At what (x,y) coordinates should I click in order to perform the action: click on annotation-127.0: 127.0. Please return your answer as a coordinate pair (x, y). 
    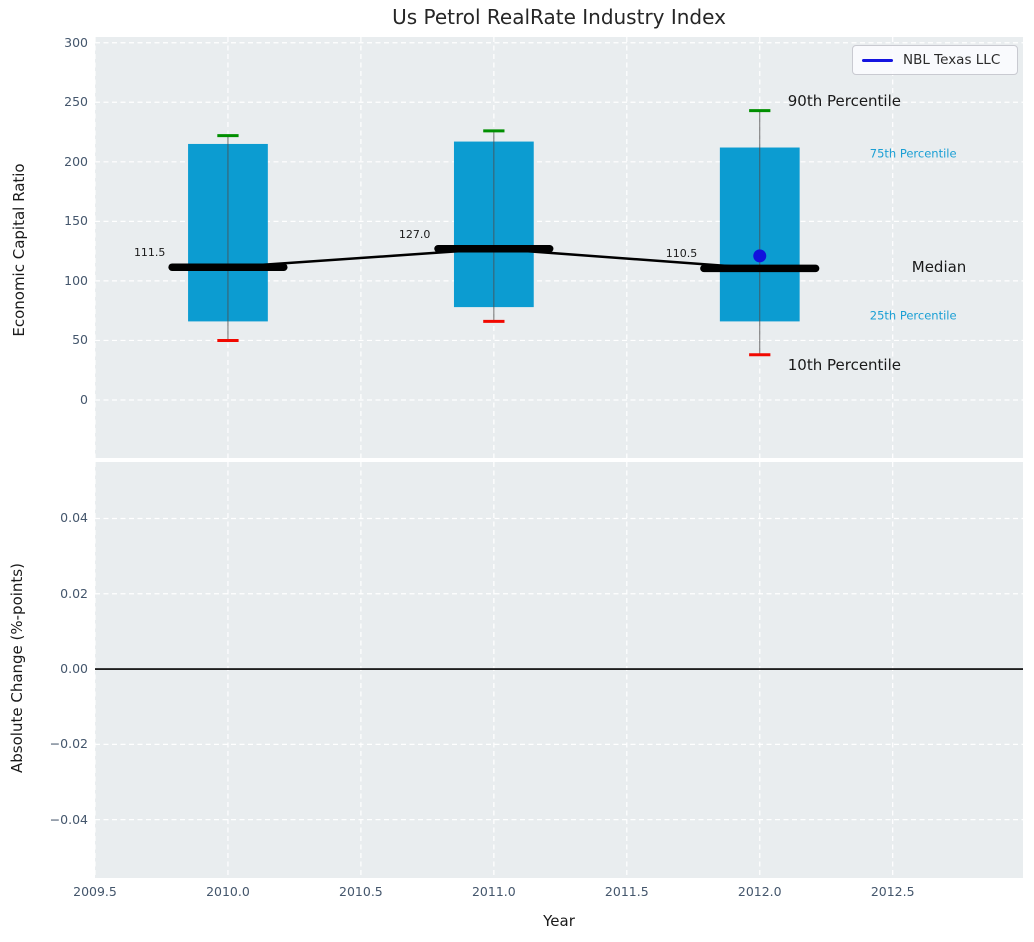
    Looking at the image, I should click on (414, 234).